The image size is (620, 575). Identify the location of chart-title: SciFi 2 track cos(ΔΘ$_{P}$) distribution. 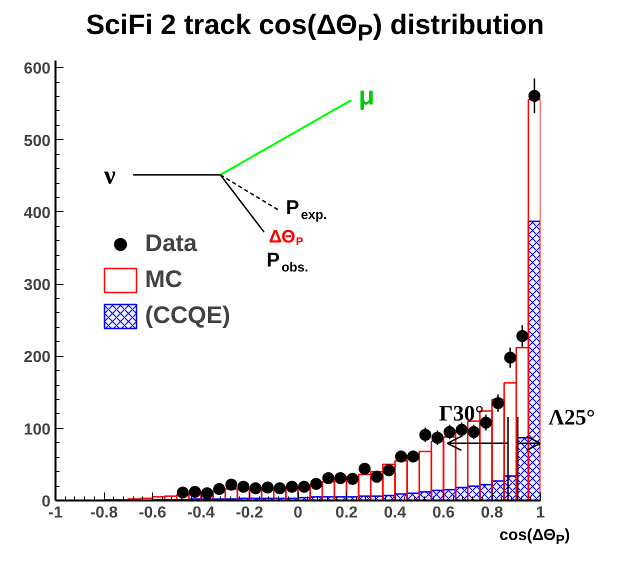
(315, 28).